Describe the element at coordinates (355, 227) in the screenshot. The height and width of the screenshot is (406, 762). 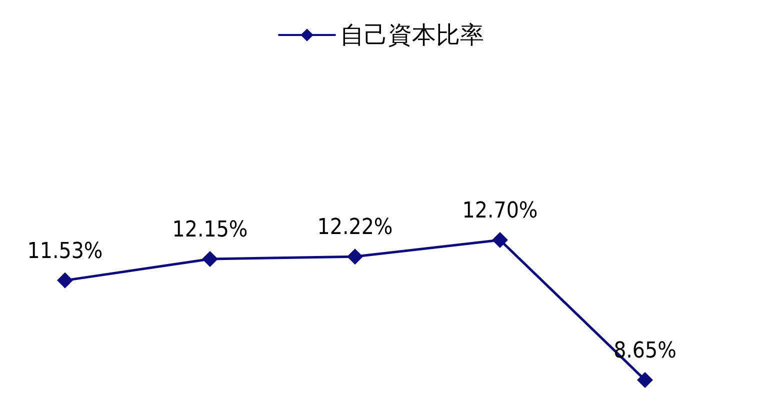
I see `data-label: 12.22%` at that location.